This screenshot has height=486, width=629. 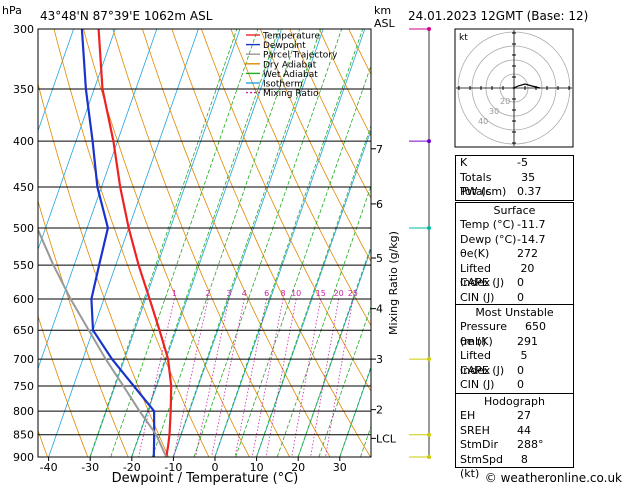 I want to click on legend-label: Dewpoint, so click(x=284, y=46).